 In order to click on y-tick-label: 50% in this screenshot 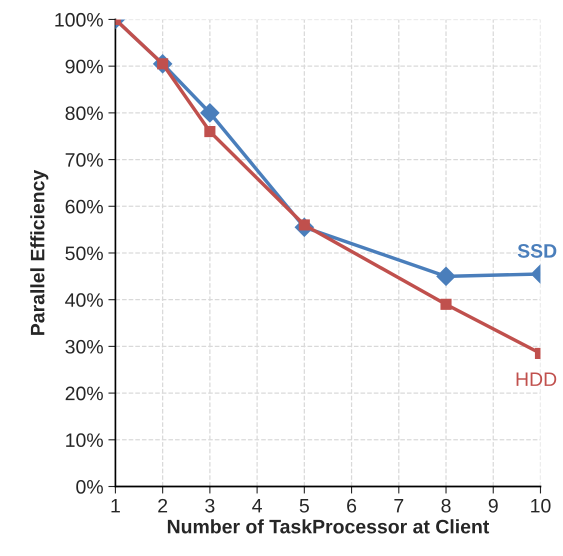, I will do `click(84, 253)`.